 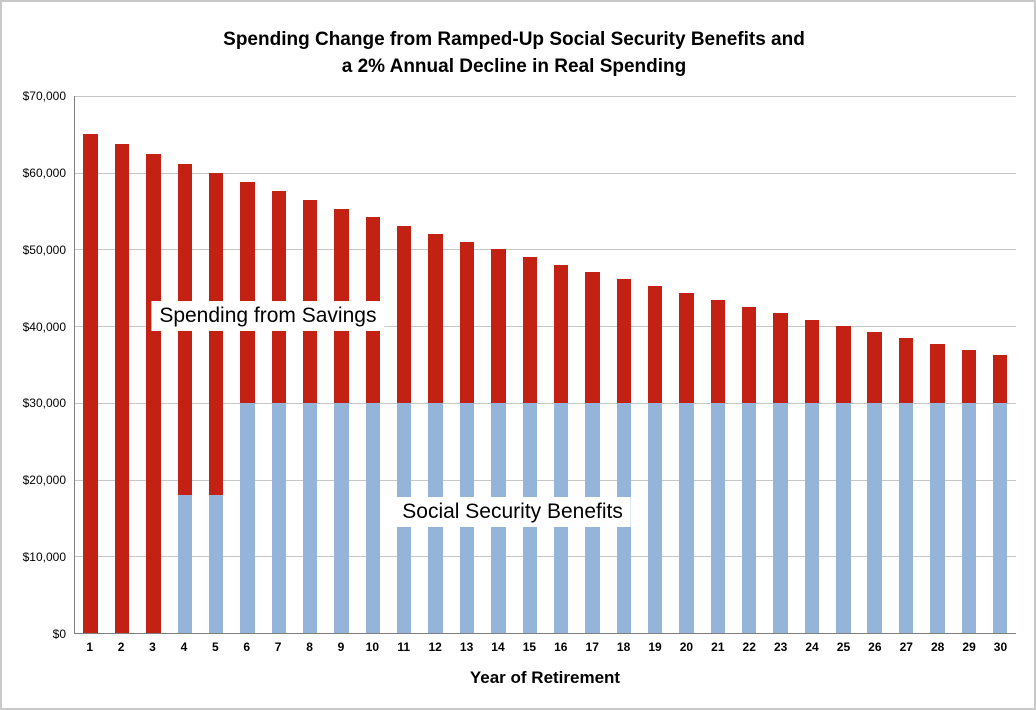 I want to click on x-tick-label-4: 4, so click(x=184, y=647).